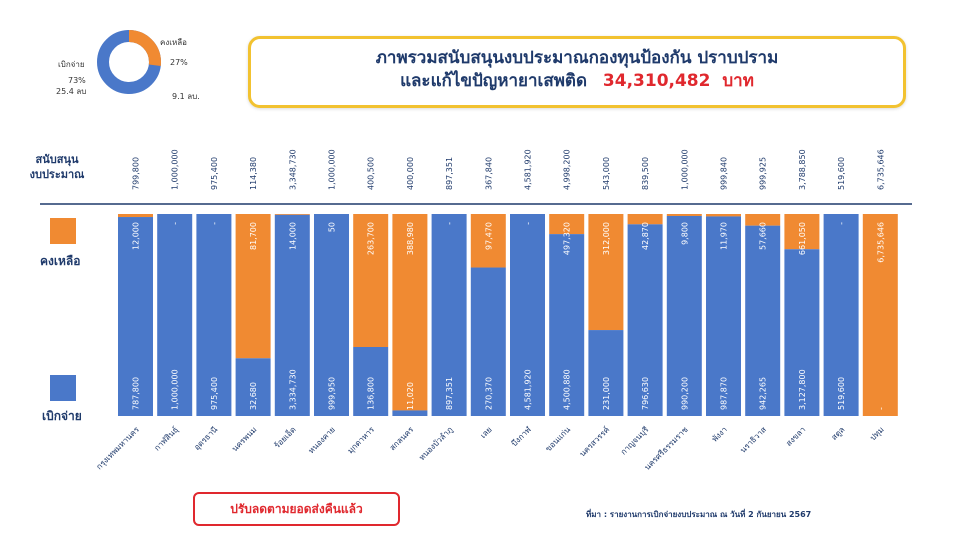 This screenshot has height=550, width=962. I want to click on budget-value-label: 999,925, so click(763, 173).